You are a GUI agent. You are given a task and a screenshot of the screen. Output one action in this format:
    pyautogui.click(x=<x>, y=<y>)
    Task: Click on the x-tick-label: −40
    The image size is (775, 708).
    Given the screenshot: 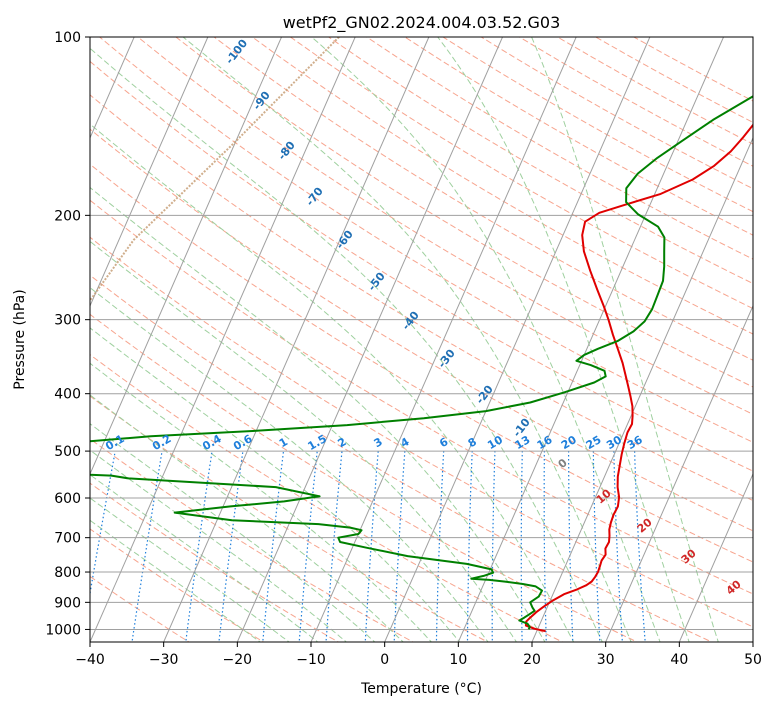 What is the action you would take?
    pyautogui.click(x=90, y=660)
    